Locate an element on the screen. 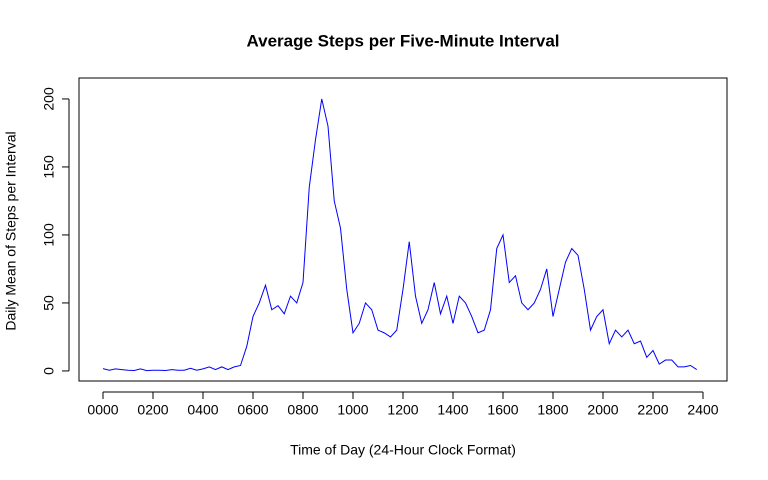 This screenshot has height=480, width=768. x-tick-label: 1800 is located at coordinates (552, 410).